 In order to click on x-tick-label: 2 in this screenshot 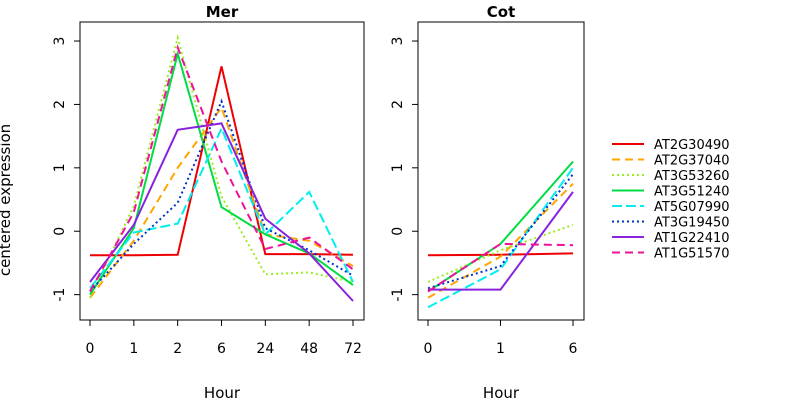, I will do `click(177, 349)`.